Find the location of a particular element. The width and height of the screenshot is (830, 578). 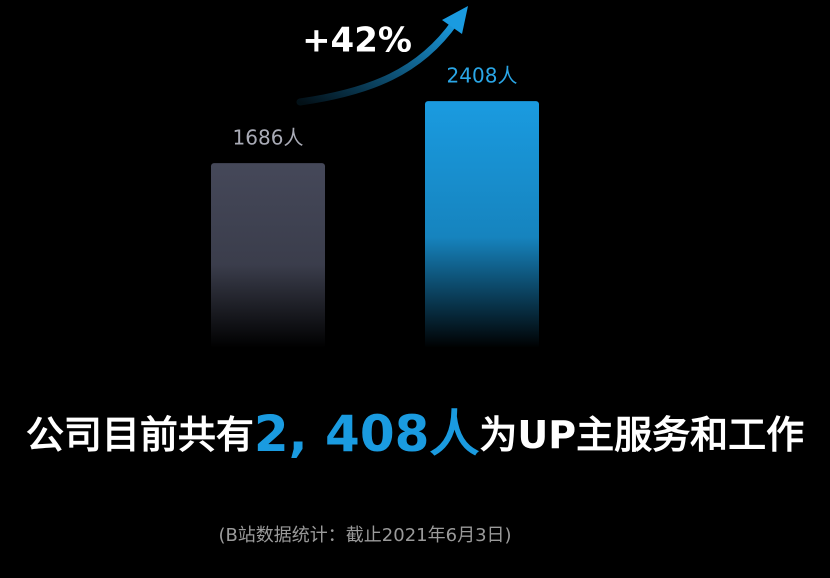

headline: 公司目前共有2, 408人为UP主服务和工作 is located at coordinates (415, 434).